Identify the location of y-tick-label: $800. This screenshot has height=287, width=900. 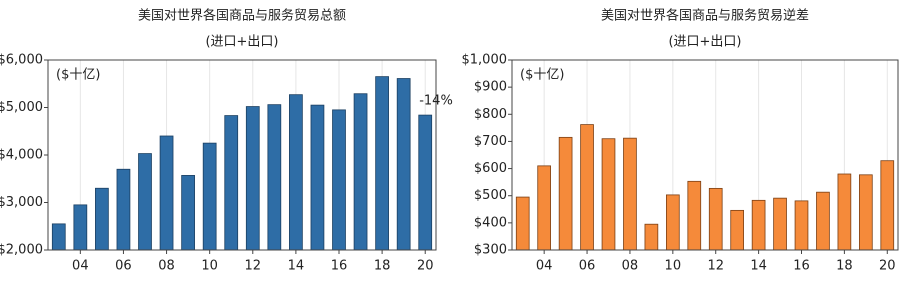
(490, 114).